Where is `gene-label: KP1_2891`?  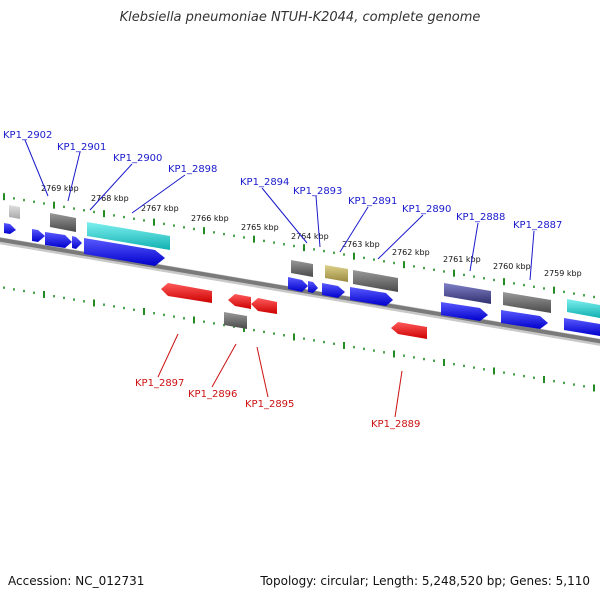
gene-label: KP1_2891 is located at coordinates (372, 201).